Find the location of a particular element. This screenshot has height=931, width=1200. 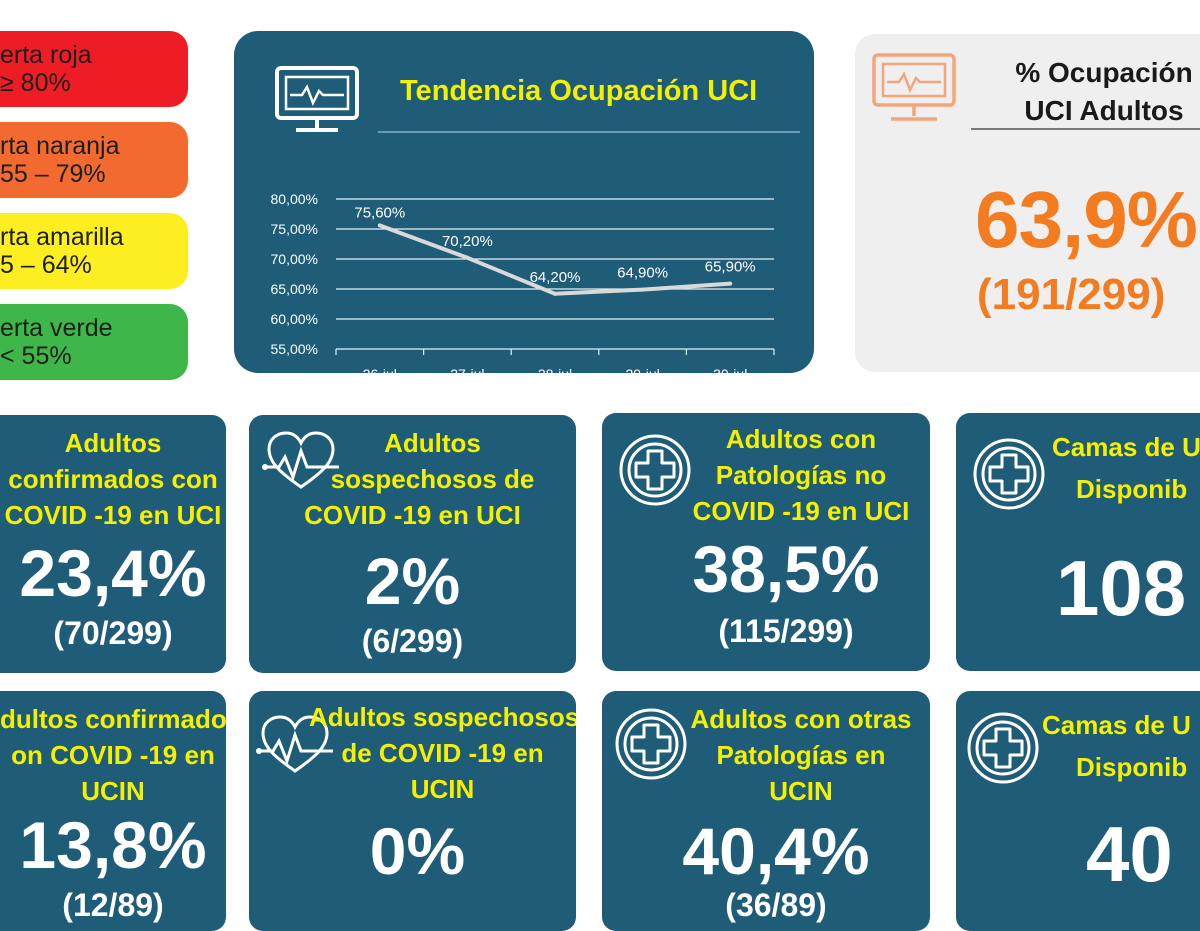

alert-range: < 55% is located at coordinates (36, 356).